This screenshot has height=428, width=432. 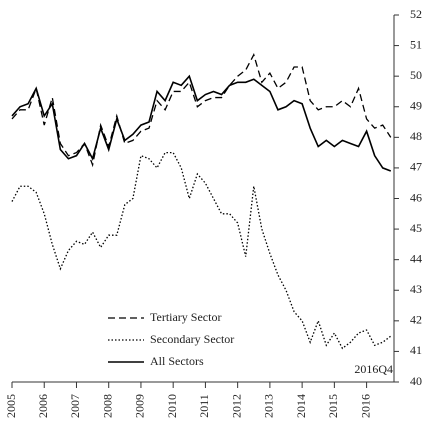 What do you see at coordinates (107, 406) in the screenshot?
I see `x-tick-label: 2008` at bounding box center [107, 406].